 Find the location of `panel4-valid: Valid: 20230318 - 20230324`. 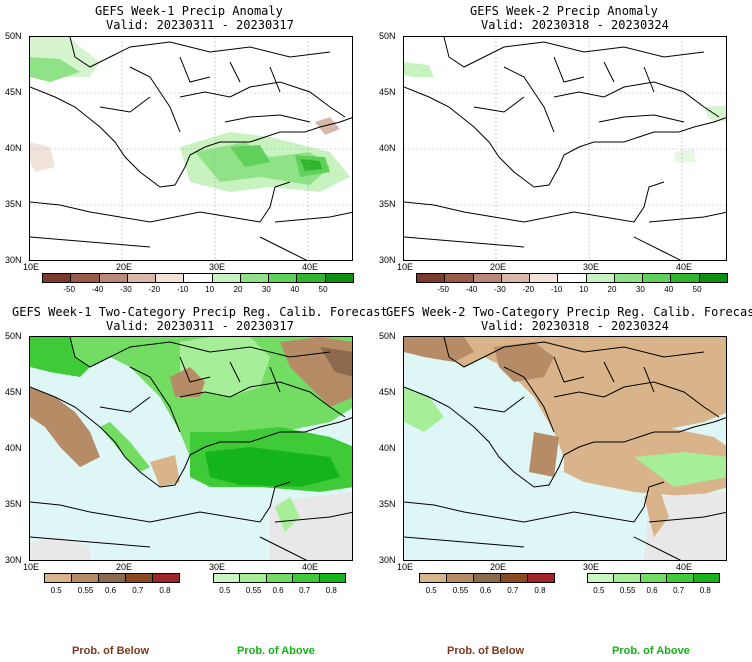

panel4-valid: Valid: 20230318 - 20230324 is located at coordinates (575, 326).